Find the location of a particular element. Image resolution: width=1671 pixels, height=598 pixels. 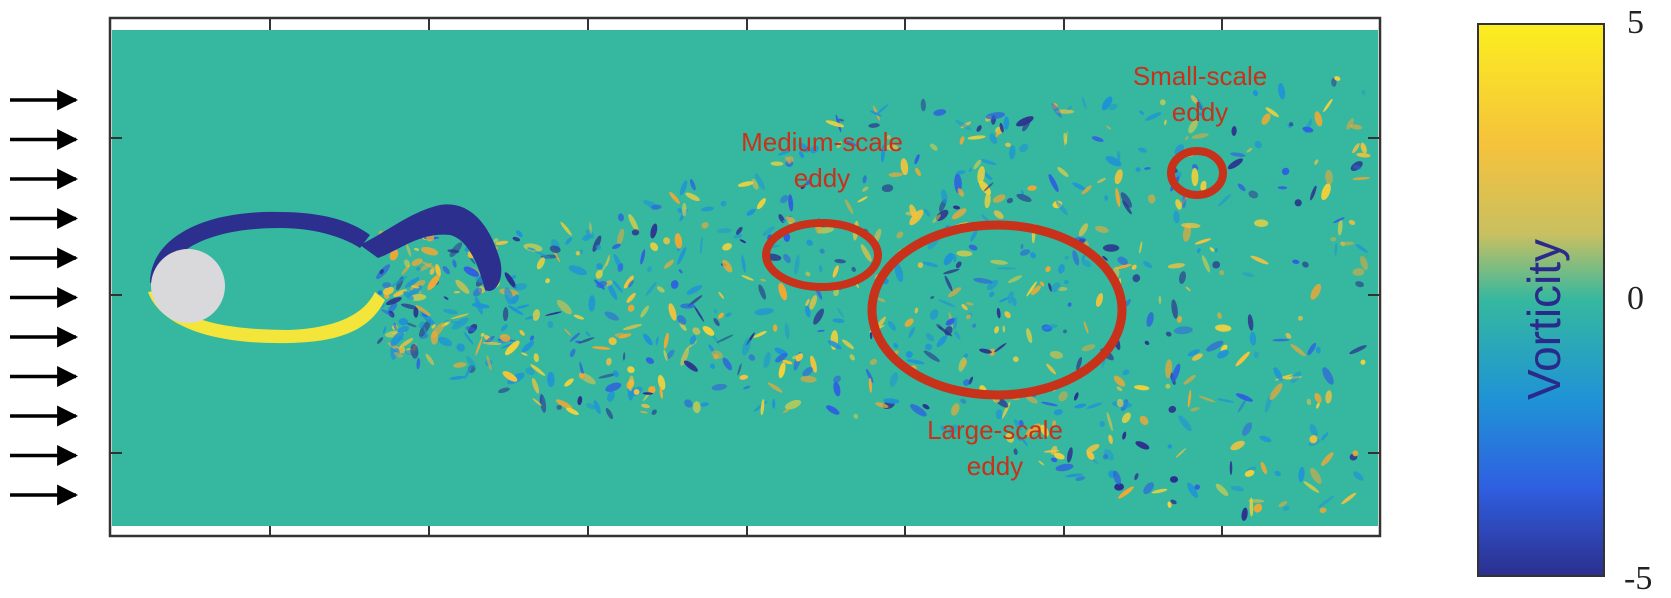

inflow-arrows is located at coordinates (44, 297).